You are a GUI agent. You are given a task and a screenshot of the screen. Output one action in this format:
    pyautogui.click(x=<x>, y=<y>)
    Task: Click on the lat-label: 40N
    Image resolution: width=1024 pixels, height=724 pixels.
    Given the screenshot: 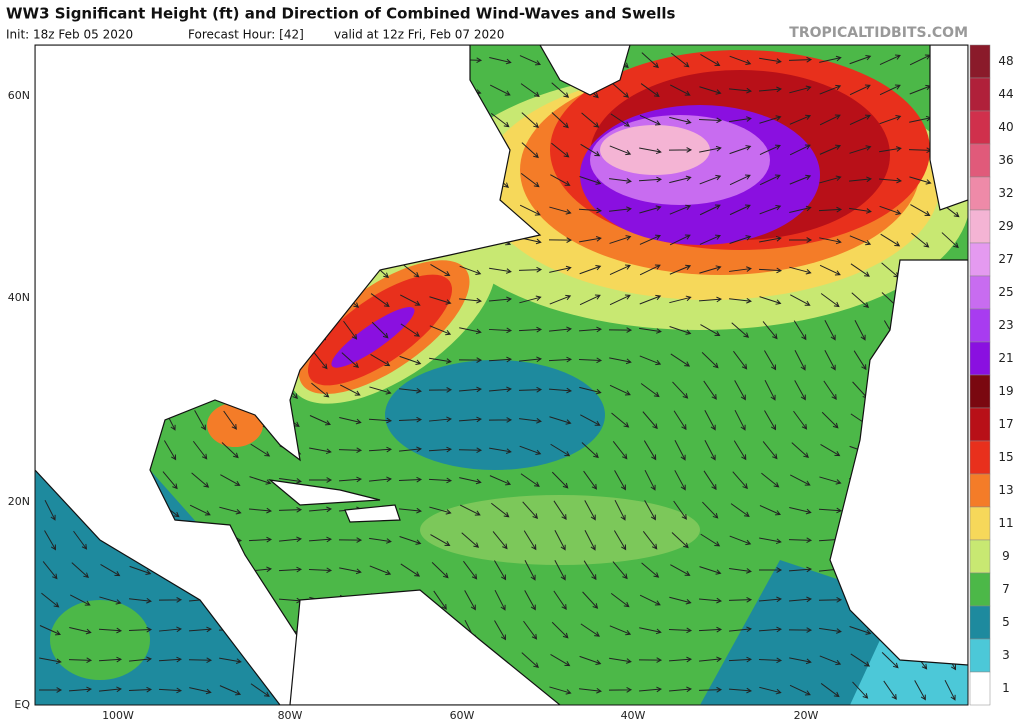 What is the action you would take?
    pyautogui.click(x=19, y=297)
    